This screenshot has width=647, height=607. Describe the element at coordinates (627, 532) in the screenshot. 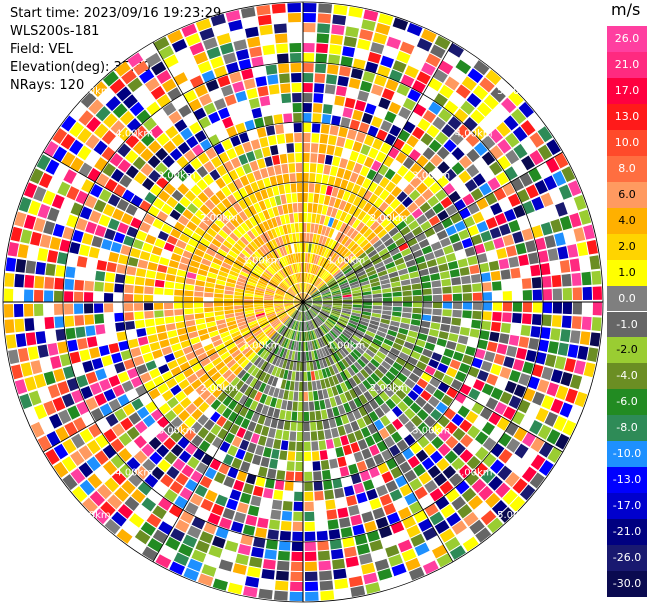

I see `colorbar-tick: -21.0` at that location.